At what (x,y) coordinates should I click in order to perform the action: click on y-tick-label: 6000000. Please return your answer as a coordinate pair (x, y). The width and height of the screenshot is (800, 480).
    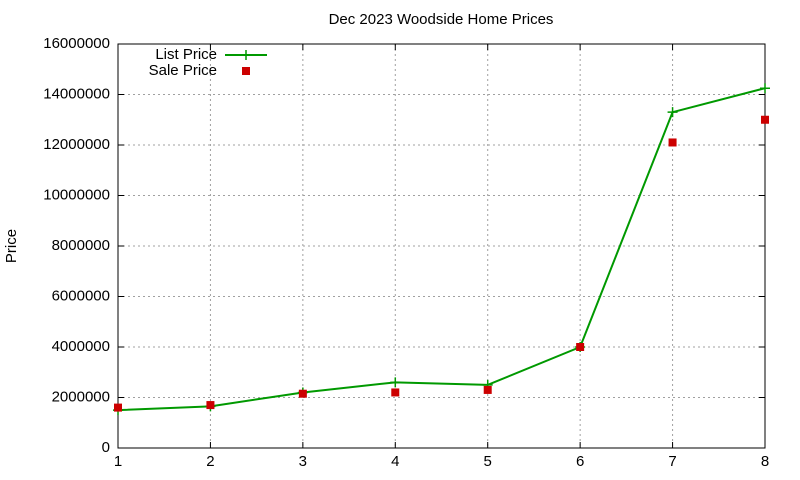
    Looking at the image, I should click on (81, 295).